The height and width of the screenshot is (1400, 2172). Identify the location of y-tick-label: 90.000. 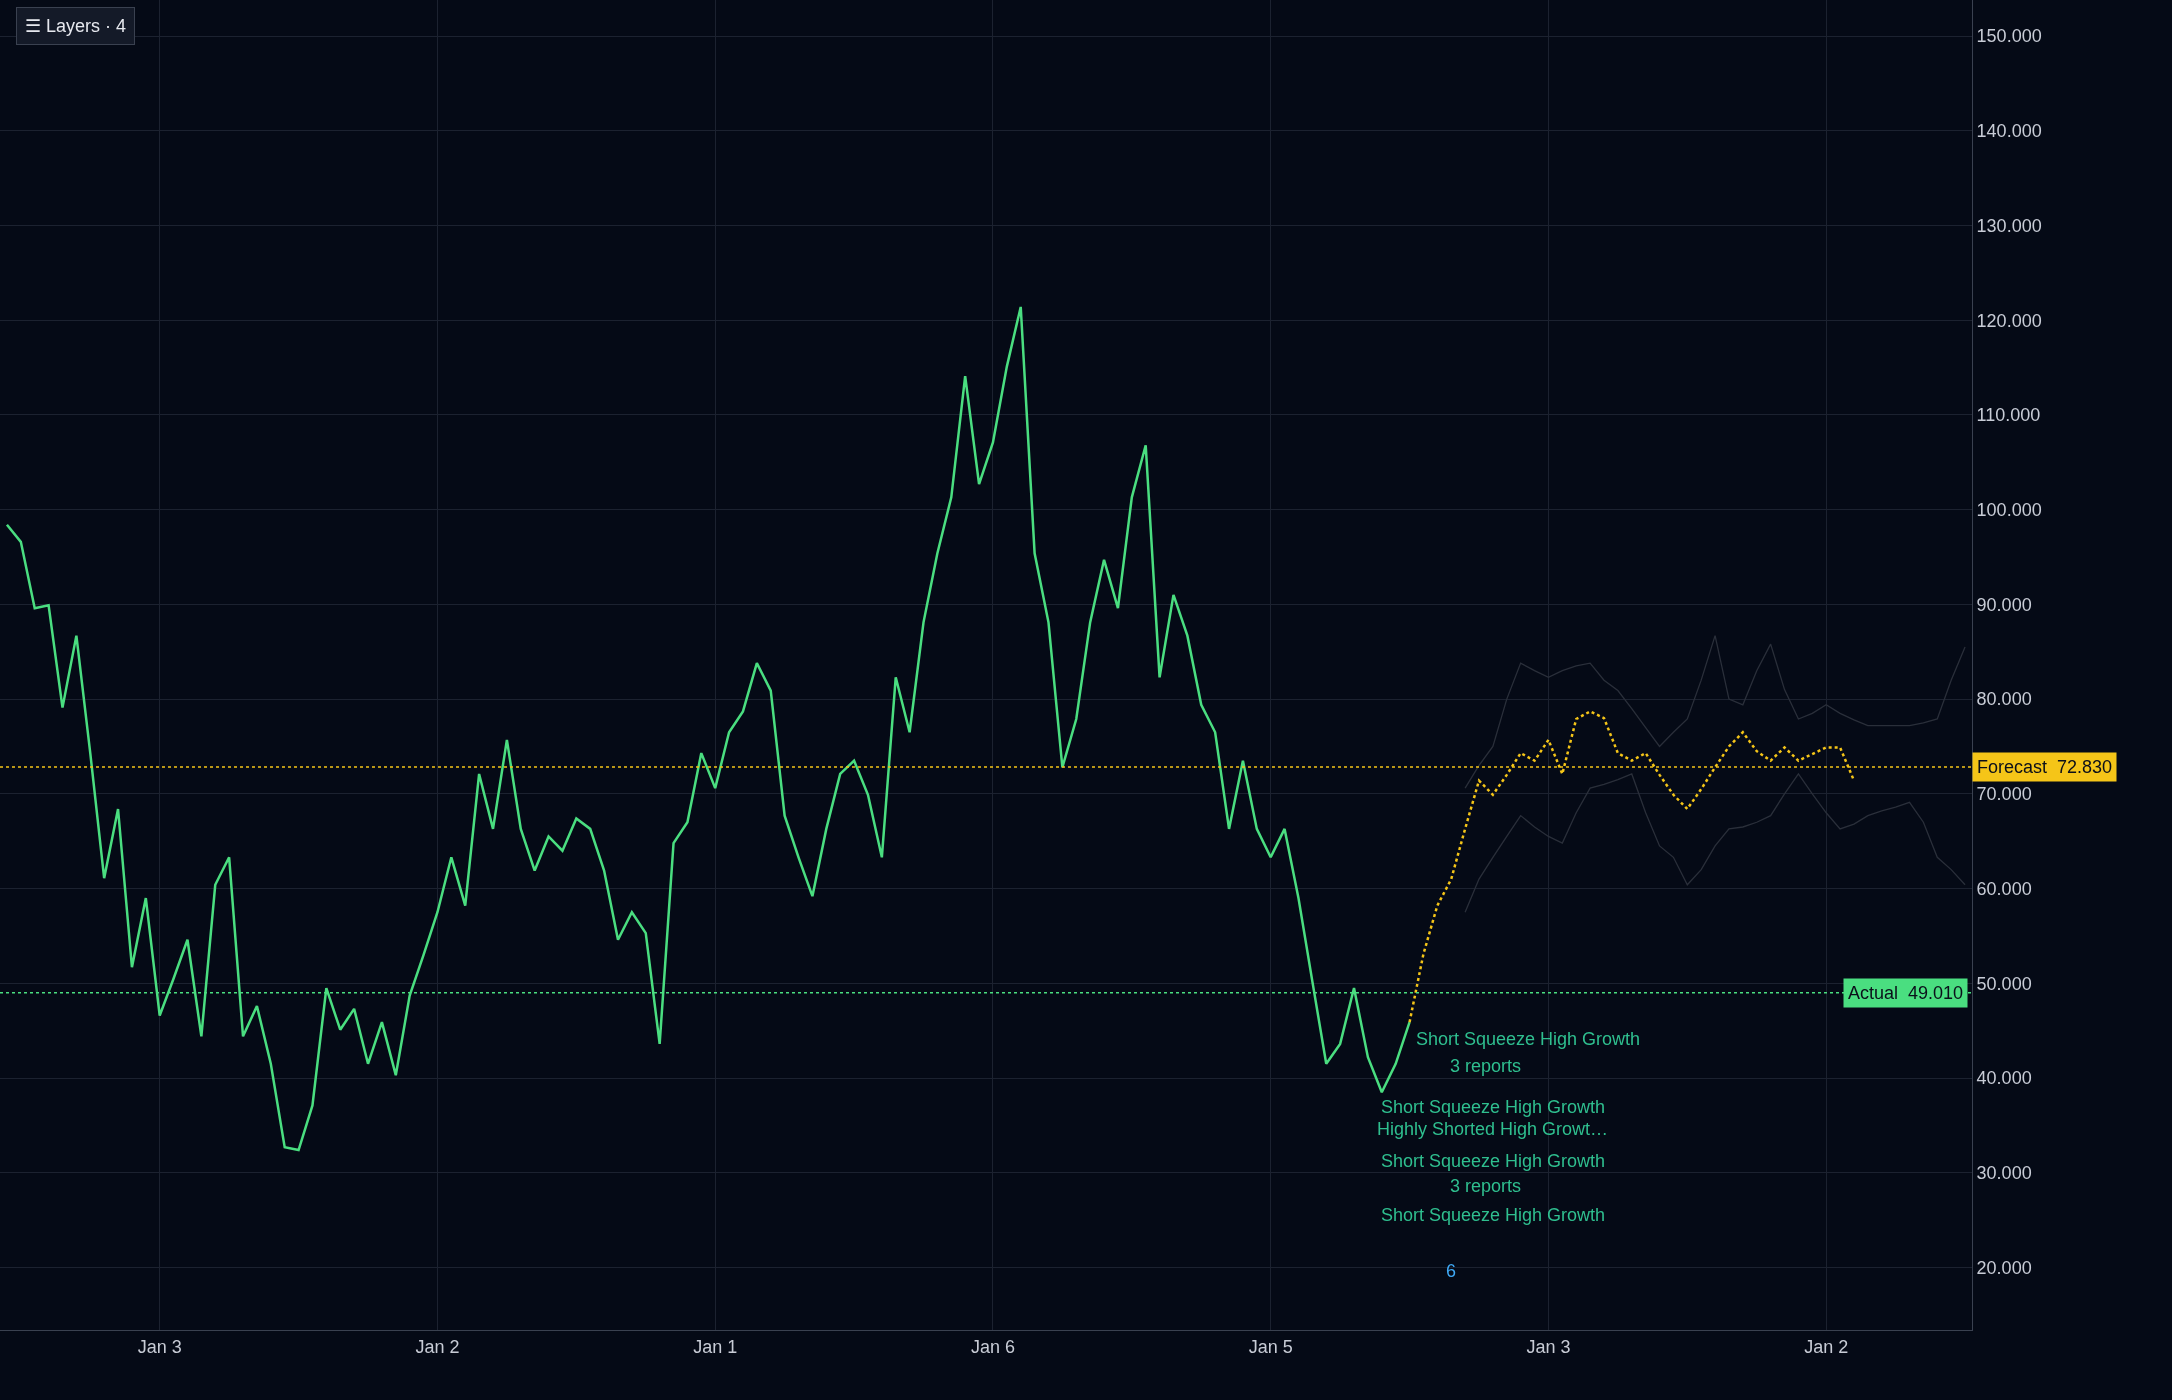
(2004, 604).